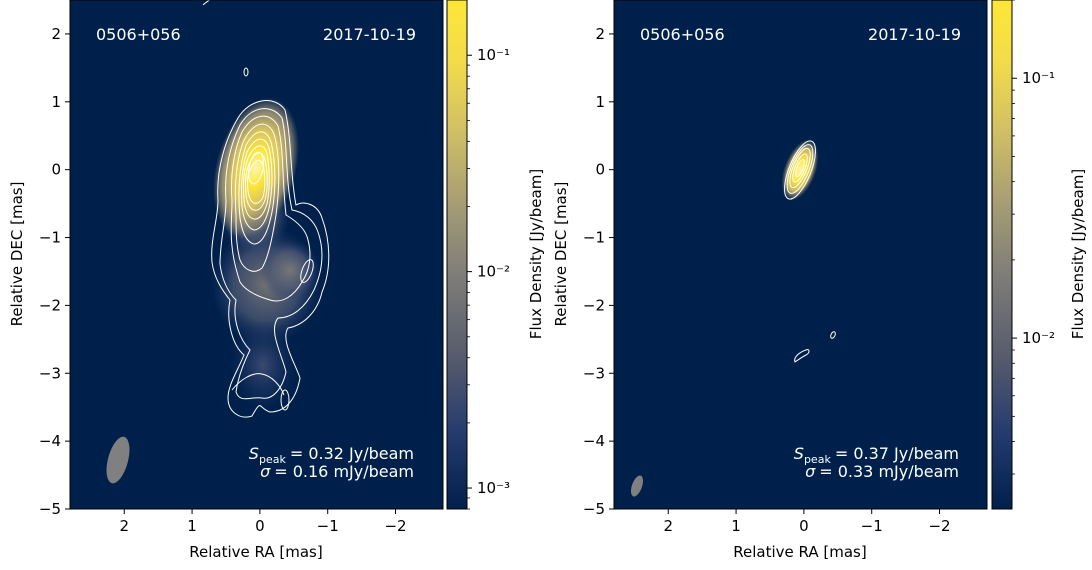  I want to click on colorbar-ticks: 10⁻³ 10⁻² 10⁻¹, so click(488, 278).